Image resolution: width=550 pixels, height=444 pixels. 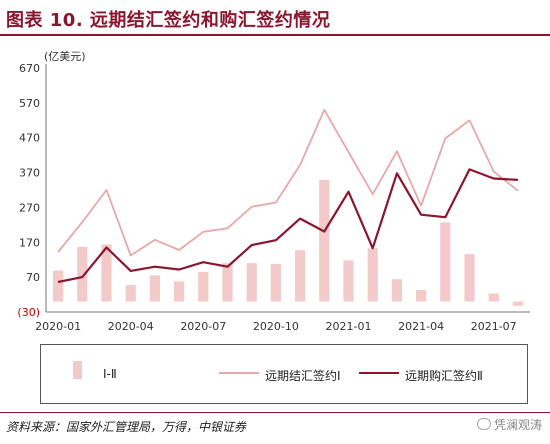 What do you see at coordinates (110, 374) in the screenshot?
I see `legend-label-diff: Ⅰ-Ⅱ` at bounding box center [110, 374].